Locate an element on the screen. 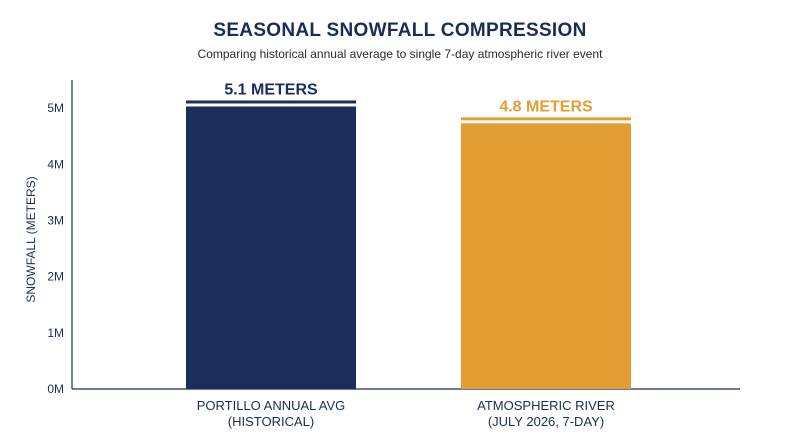  y-axis-title: SNOWFALL (METERS) is located at coordinates (31, 239).